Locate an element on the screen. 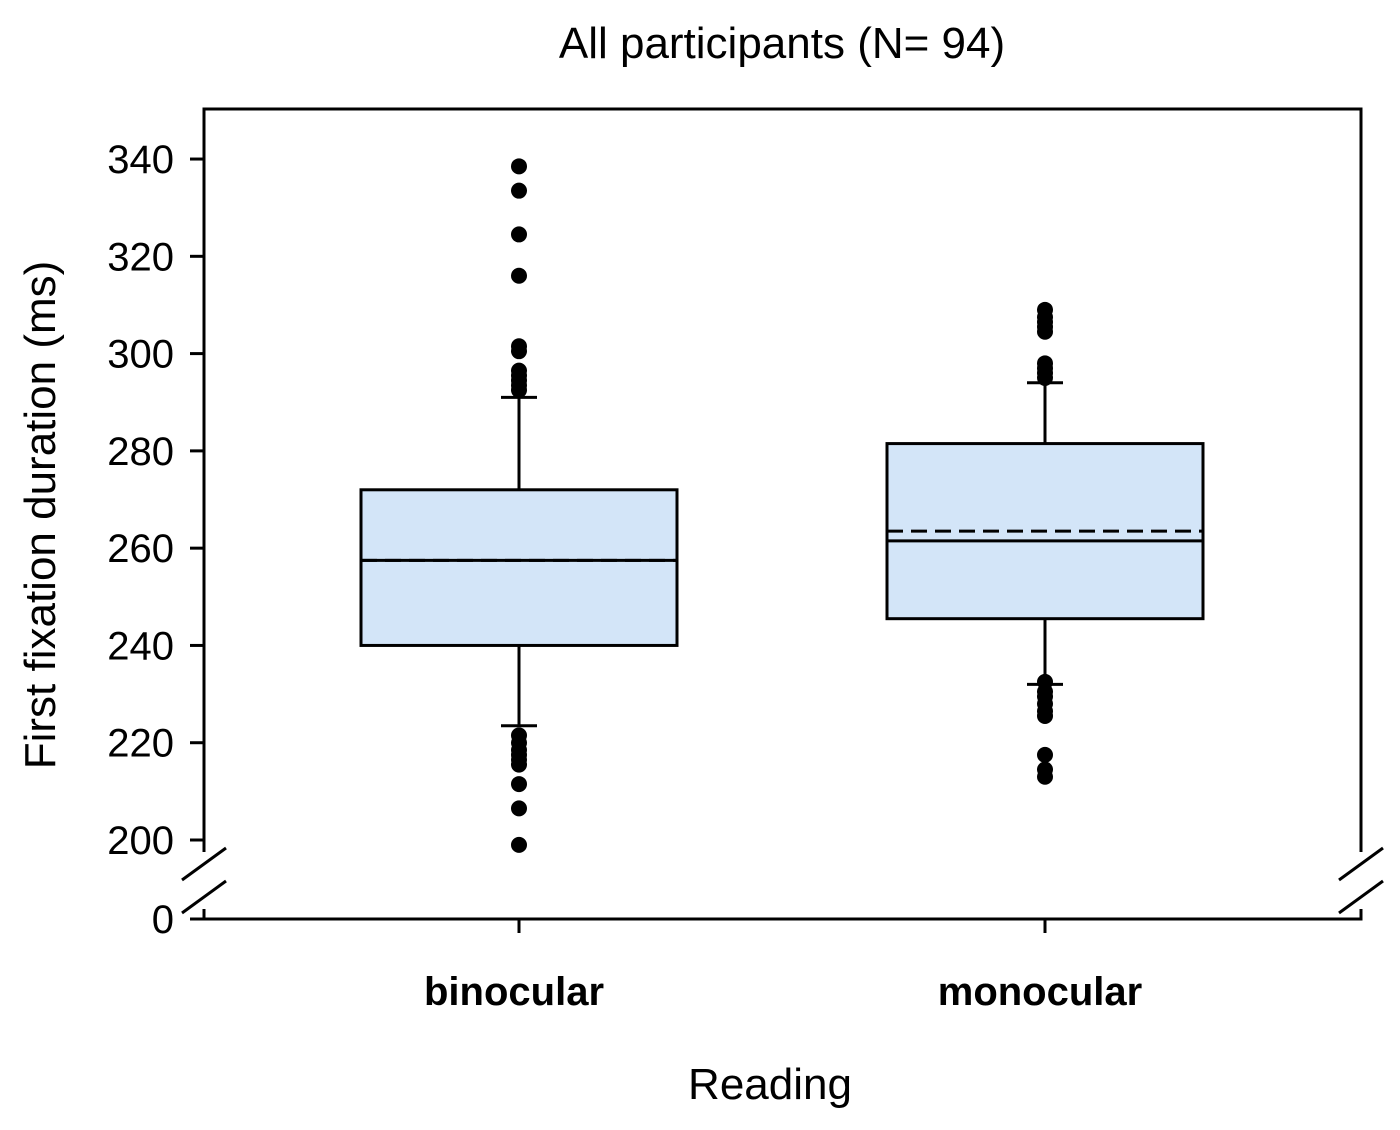 The width and height of the screenshot is (1400, 1130). chart-title: All participants (N= 94) is located at coordinates (782, 43).